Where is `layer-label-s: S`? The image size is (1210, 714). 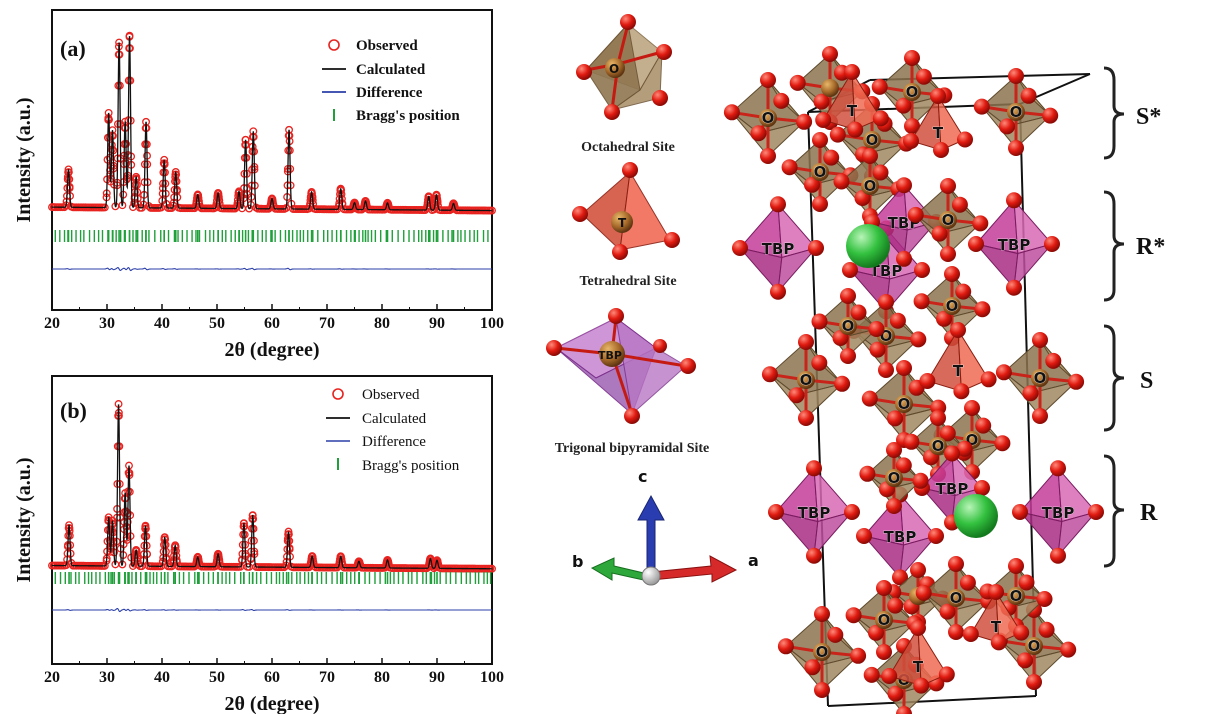 layer-label-s: S is located at coordinates (1146, 381).